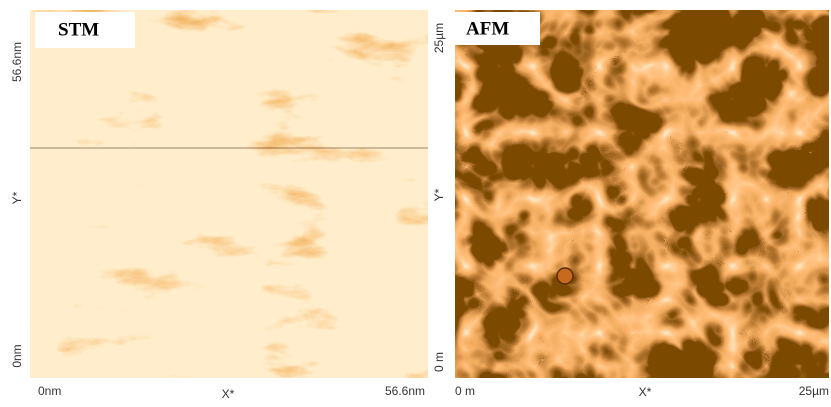  I want to click on y-label: 0 m, so click(439, 362).